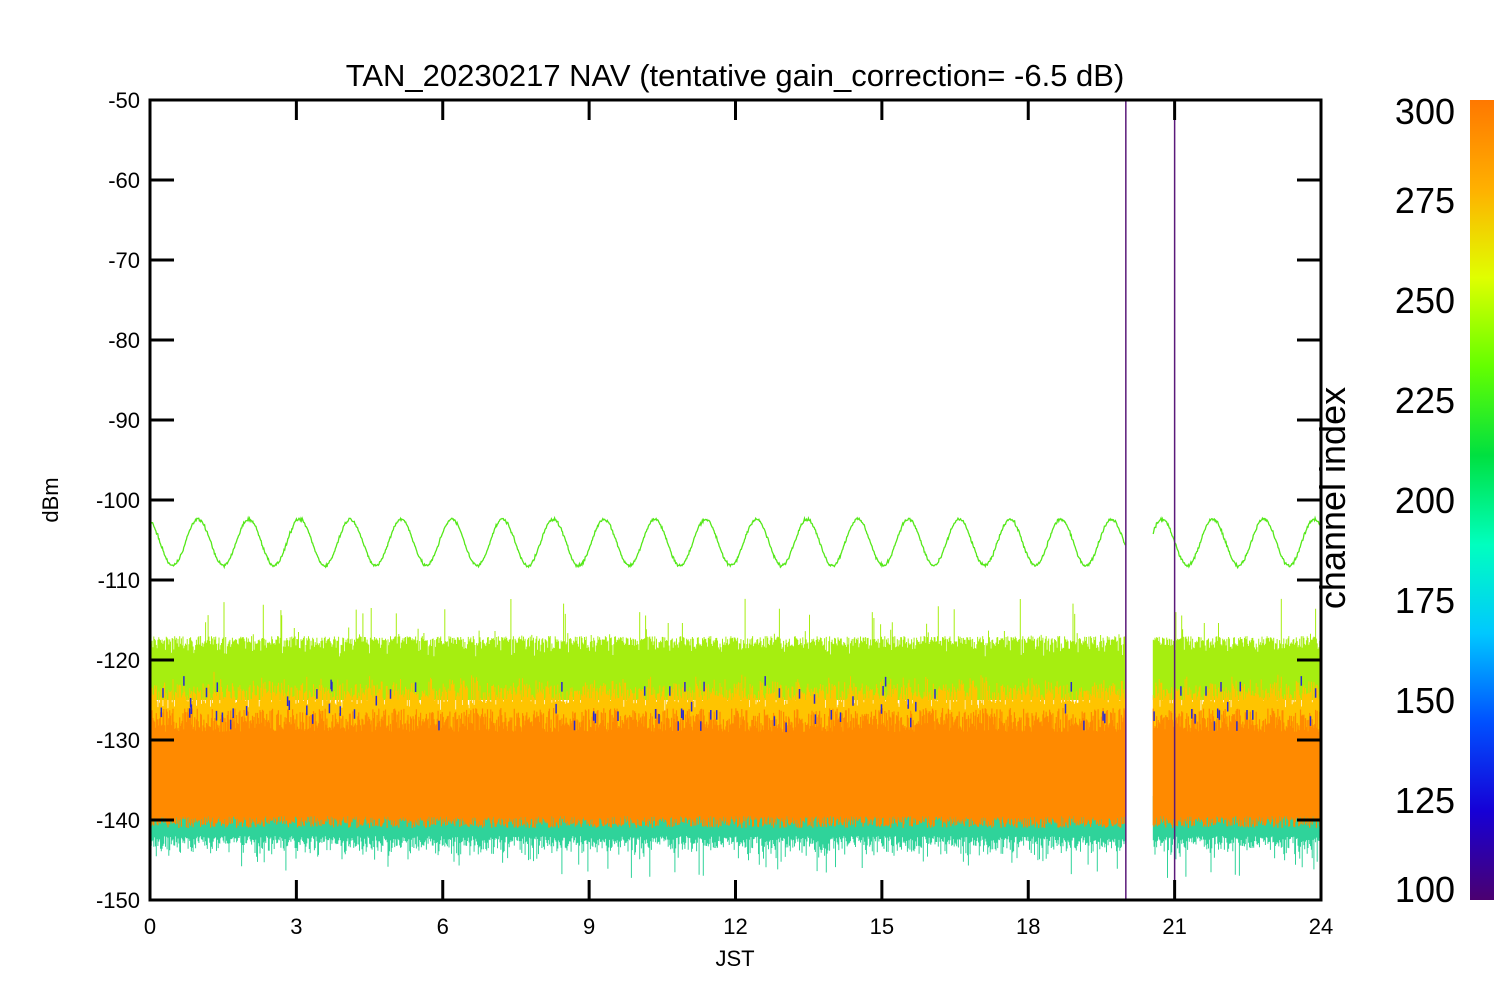  Describe the element at coordinates (738, 704) in the screenshot. I see `noise-band-dark-spikes` at that location.